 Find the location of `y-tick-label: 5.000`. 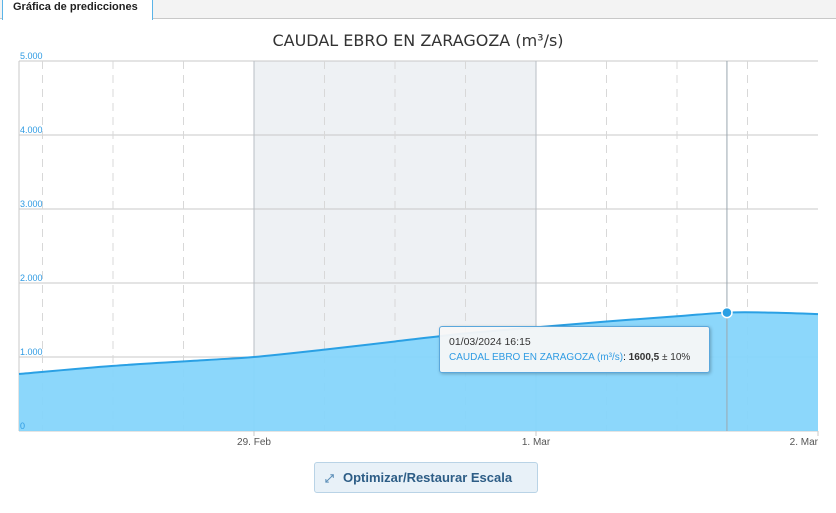

y-tick-label: 5.000 is located at coordinates (31, 56).